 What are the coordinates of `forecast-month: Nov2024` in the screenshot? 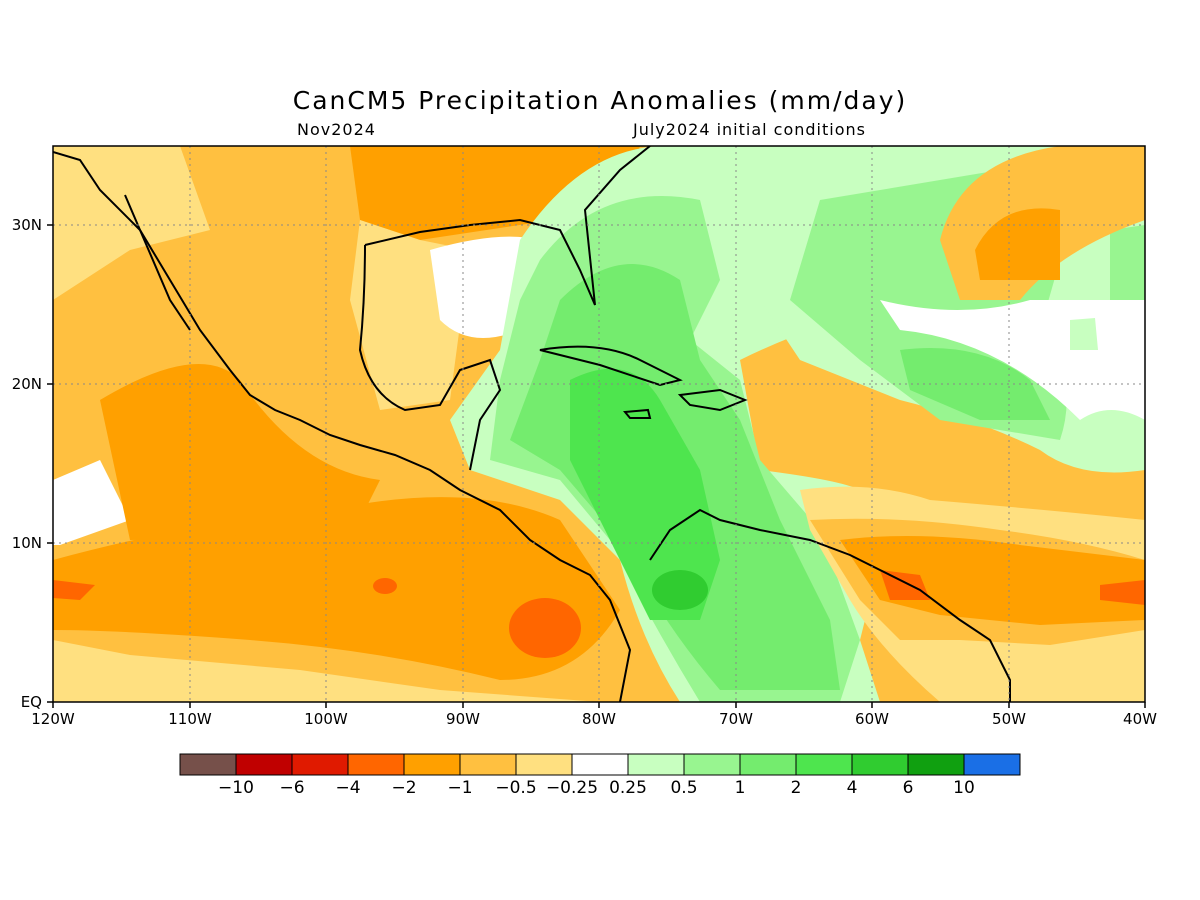 It's located at (336, 129).